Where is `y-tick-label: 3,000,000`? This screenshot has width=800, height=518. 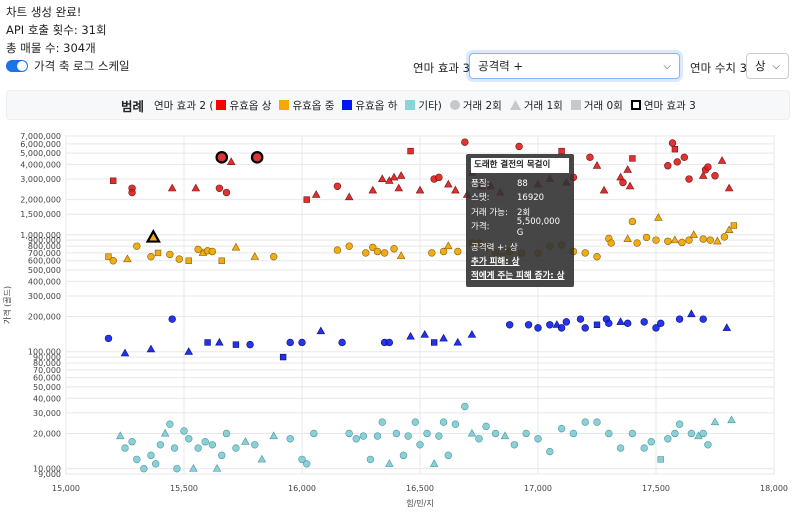
y-tick-label: 3,000,000 is located at coordinates (40, 179).